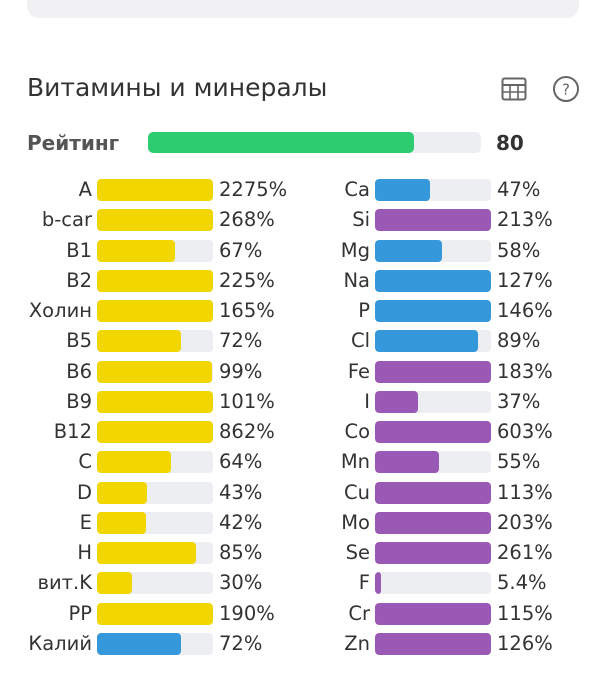  What do you see at coordinates (355, 250) in the screenshot?
I see `nutrient-label: Mg` at bounding box center [355, 250].